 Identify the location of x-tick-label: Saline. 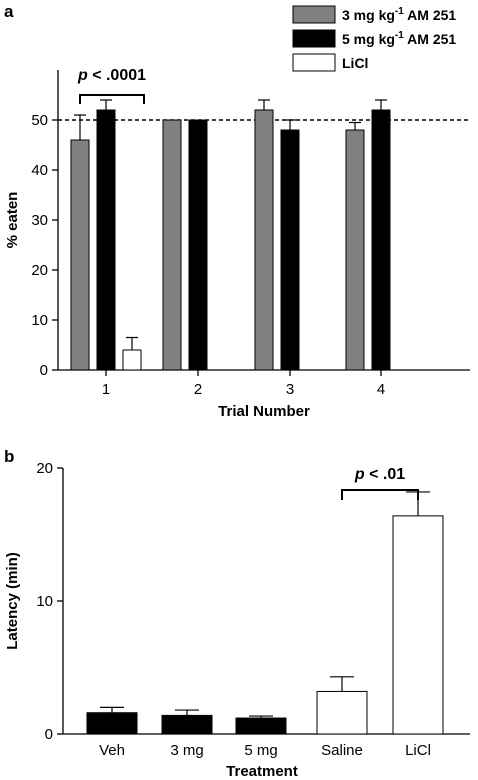
(342, 750).